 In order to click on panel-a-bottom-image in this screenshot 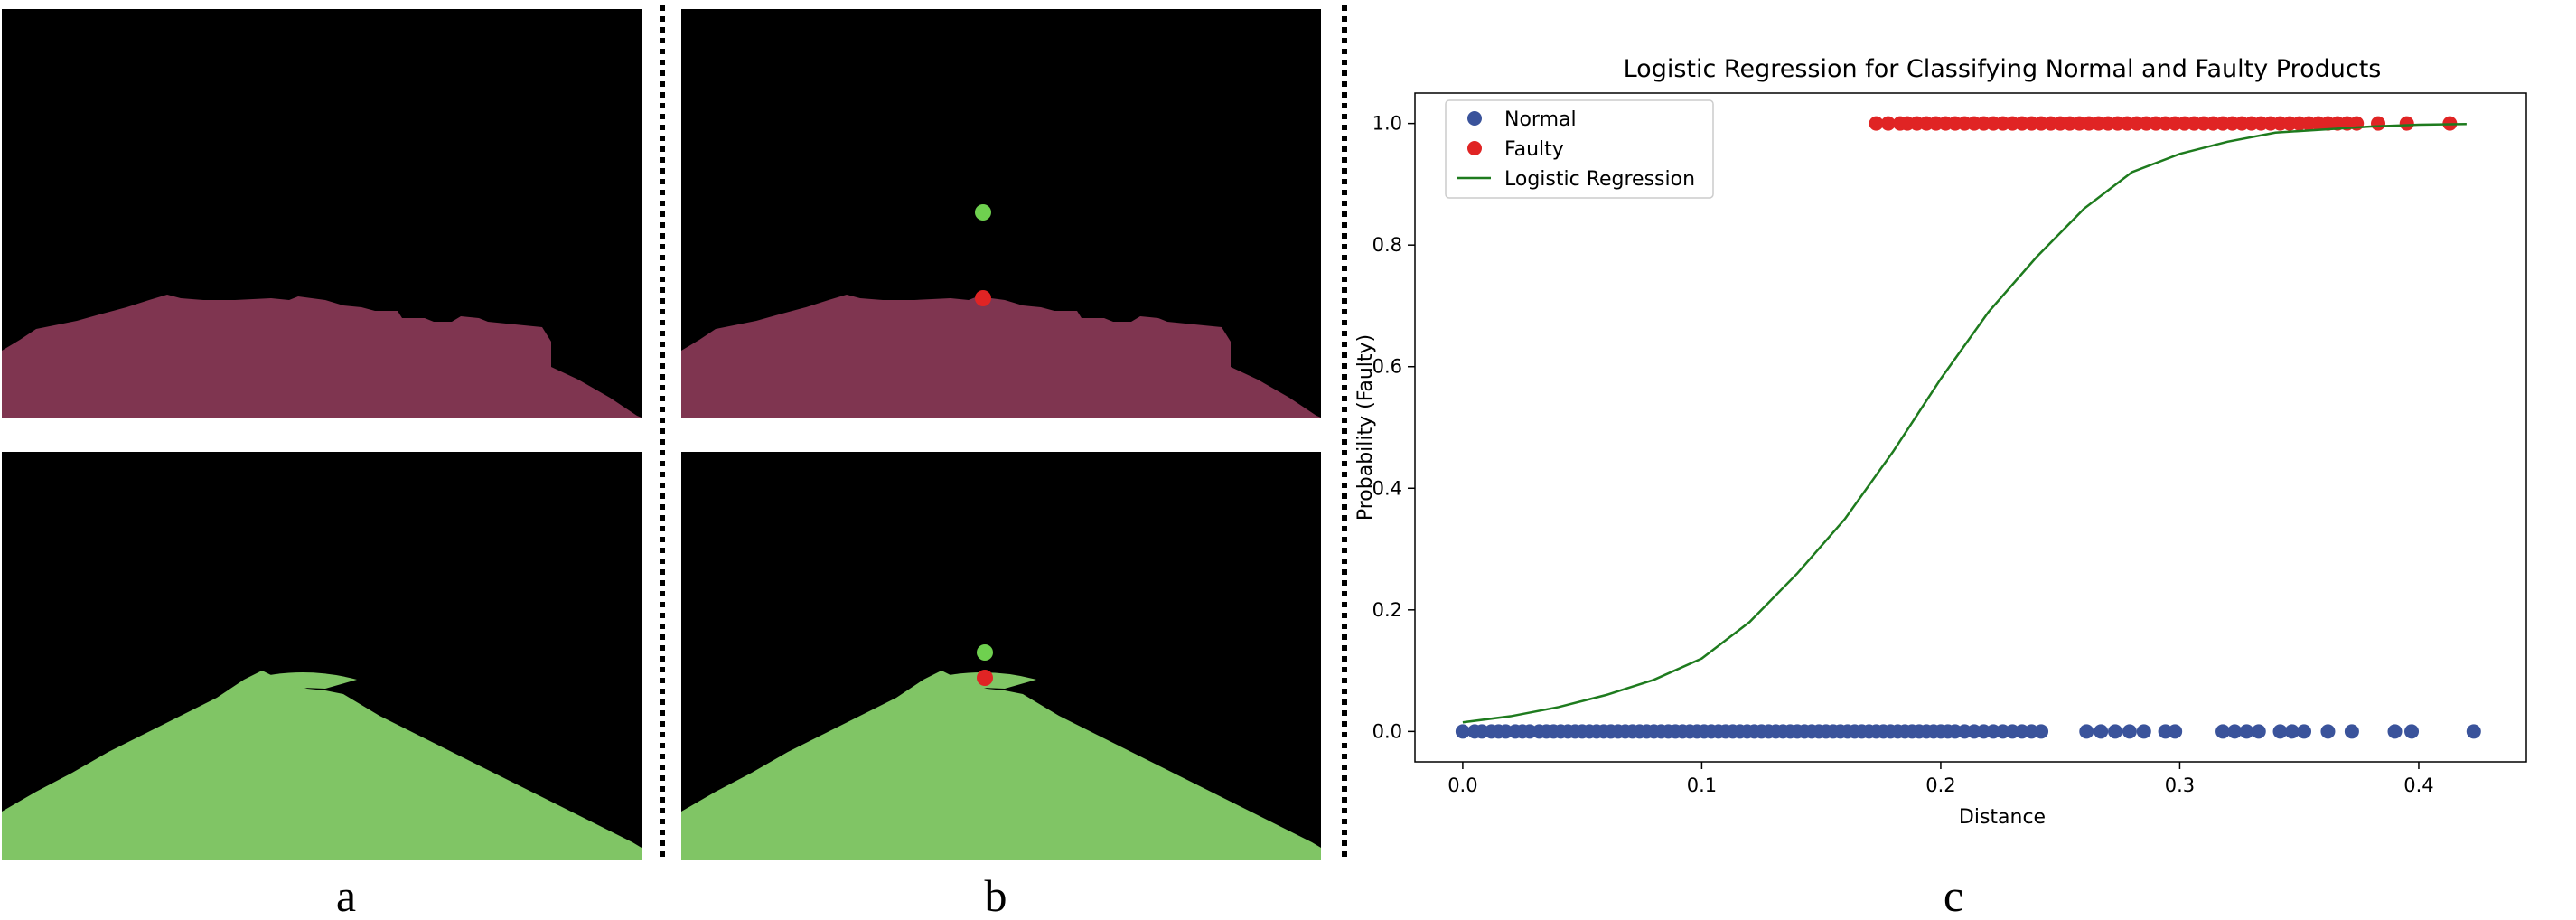, I will do `click(322, 656)`.